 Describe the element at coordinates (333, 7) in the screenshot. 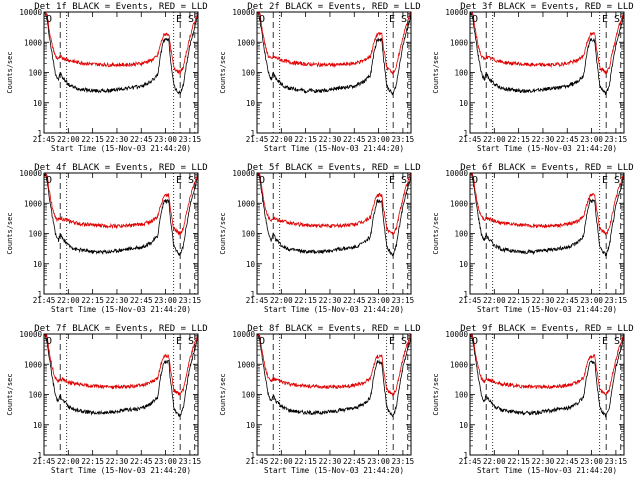

I see `panel-title: Det 2f BLACK = Events, RED = LLD` at that location.